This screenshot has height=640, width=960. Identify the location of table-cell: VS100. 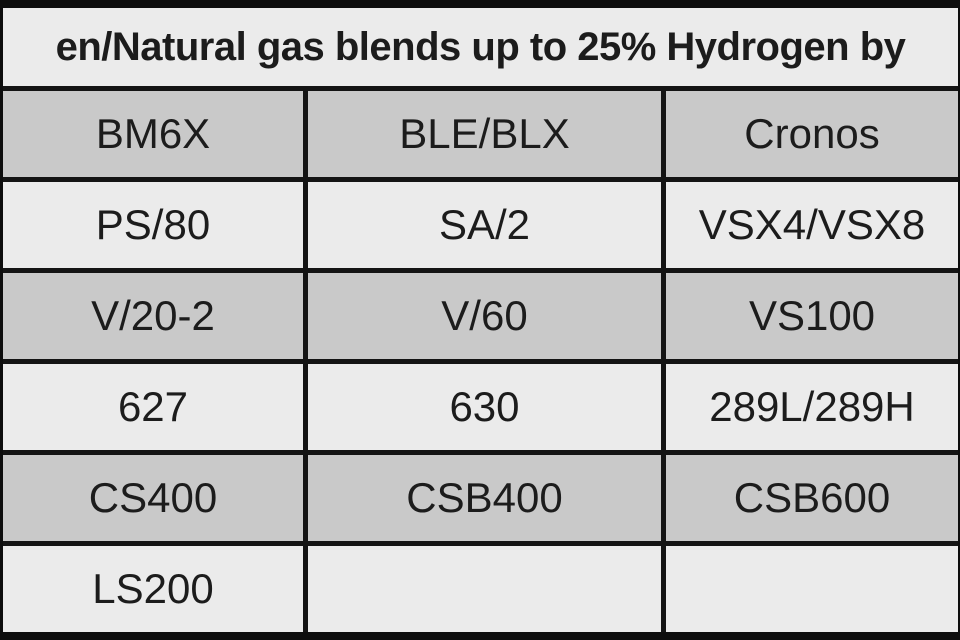
(812, 316).